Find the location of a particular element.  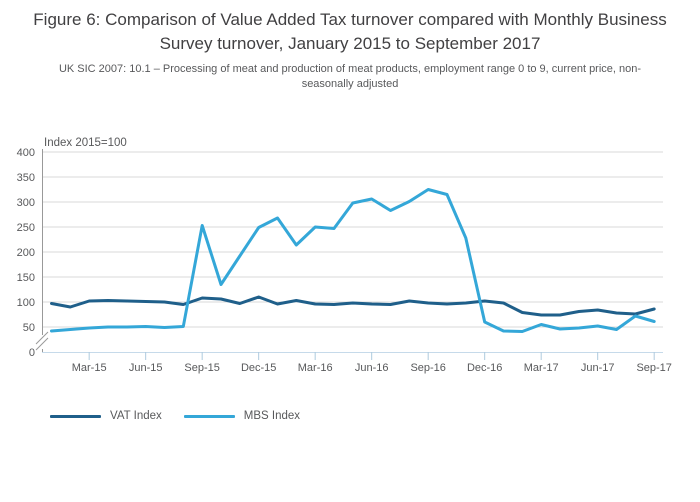

y-tick-label: 400 is located at coordinates (26, 153).